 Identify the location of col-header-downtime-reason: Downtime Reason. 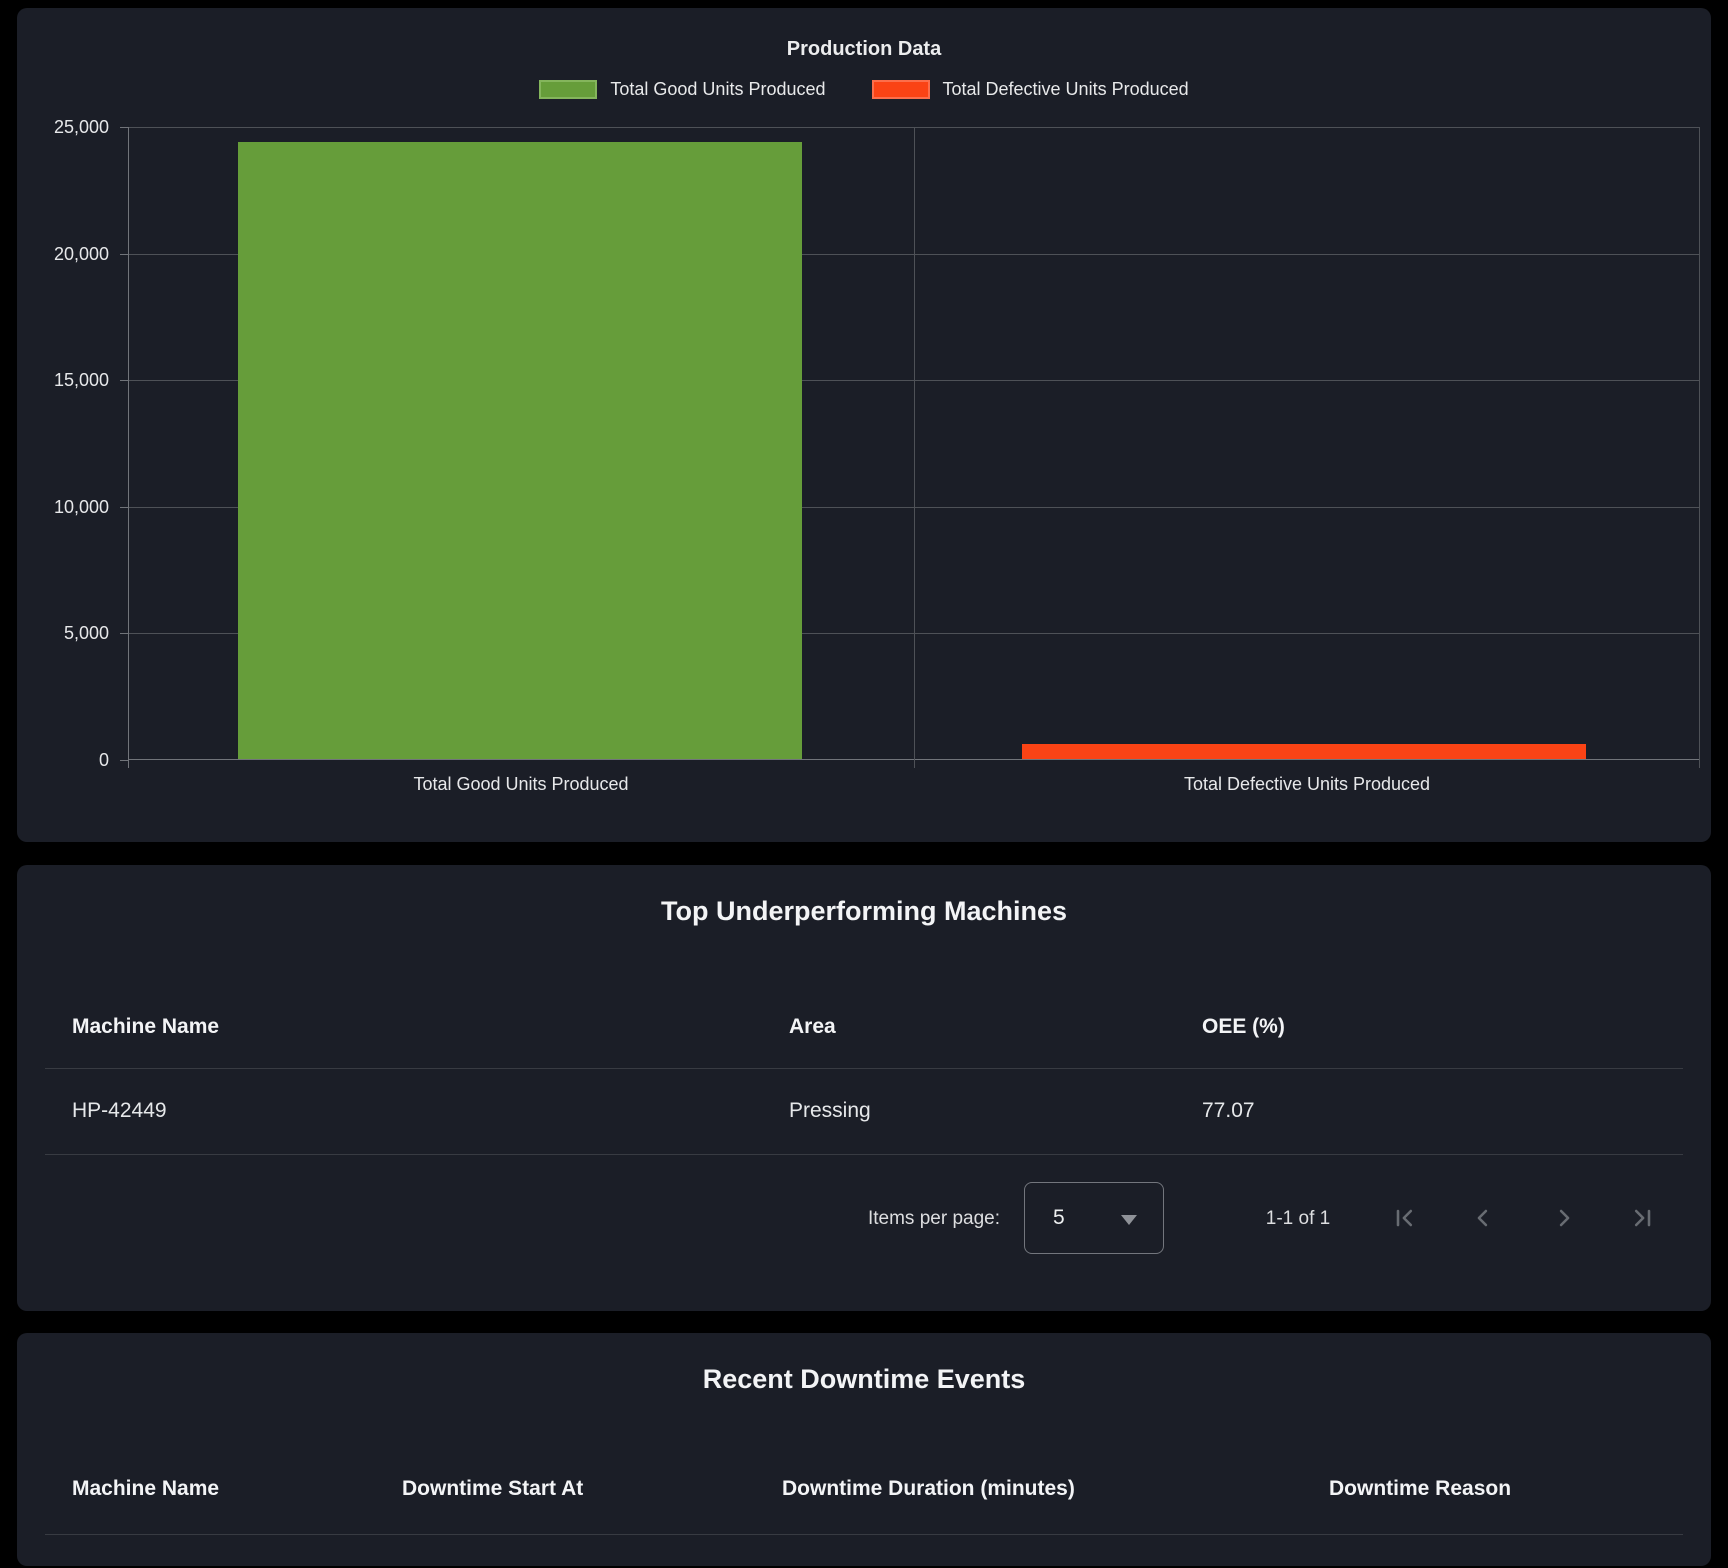
(1420, 1488).